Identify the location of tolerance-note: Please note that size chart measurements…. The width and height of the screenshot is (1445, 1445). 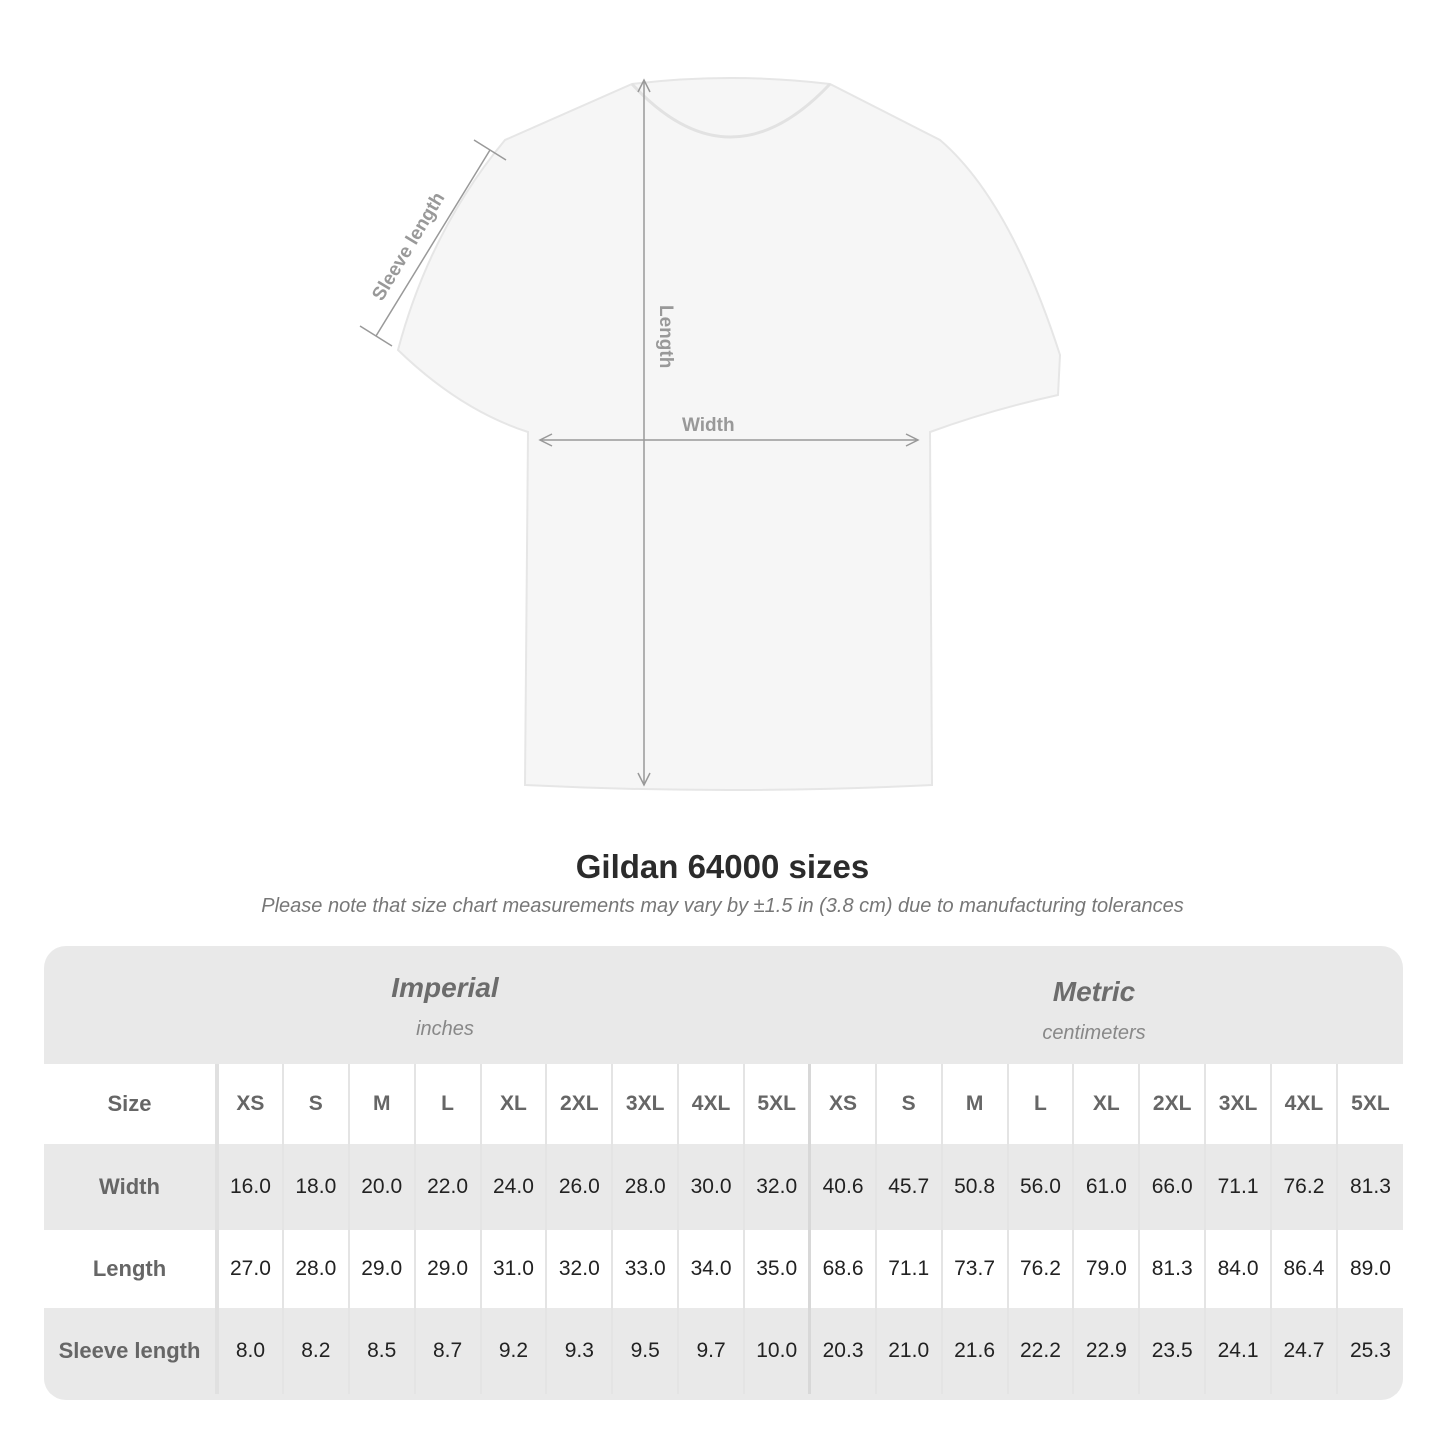
(722, 906).